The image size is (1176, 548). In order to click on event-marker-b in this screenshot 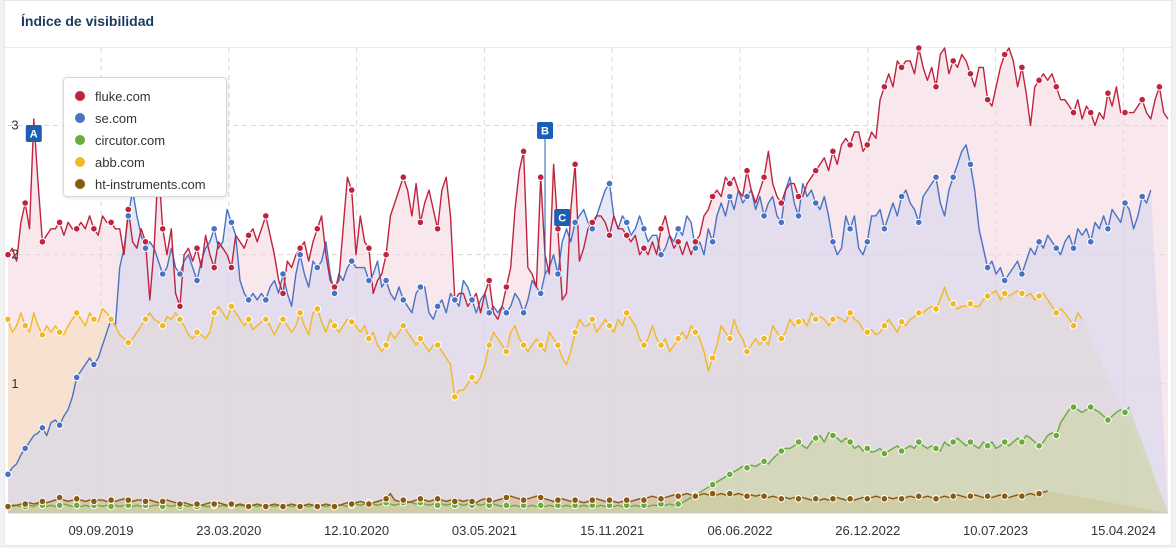, I will do `click(545, 130)`.